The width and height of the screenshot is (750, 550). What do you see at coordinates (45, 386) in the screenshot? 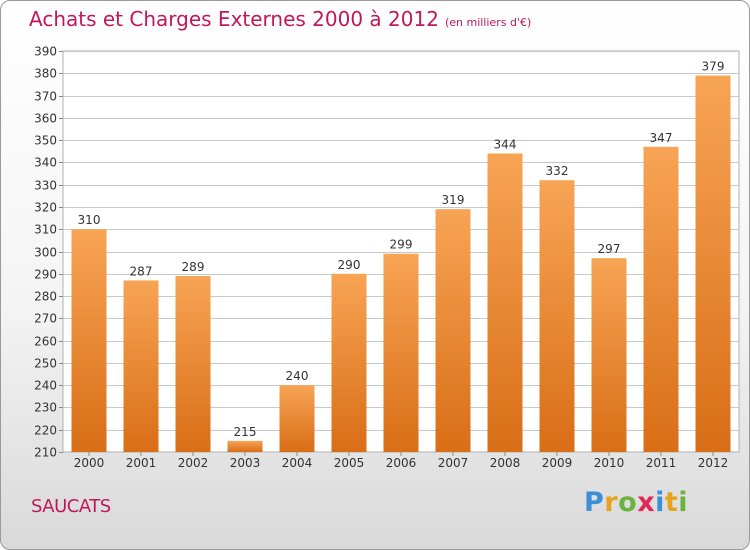
I see `y-tick-label: 240` at bounding box center [45, 386].